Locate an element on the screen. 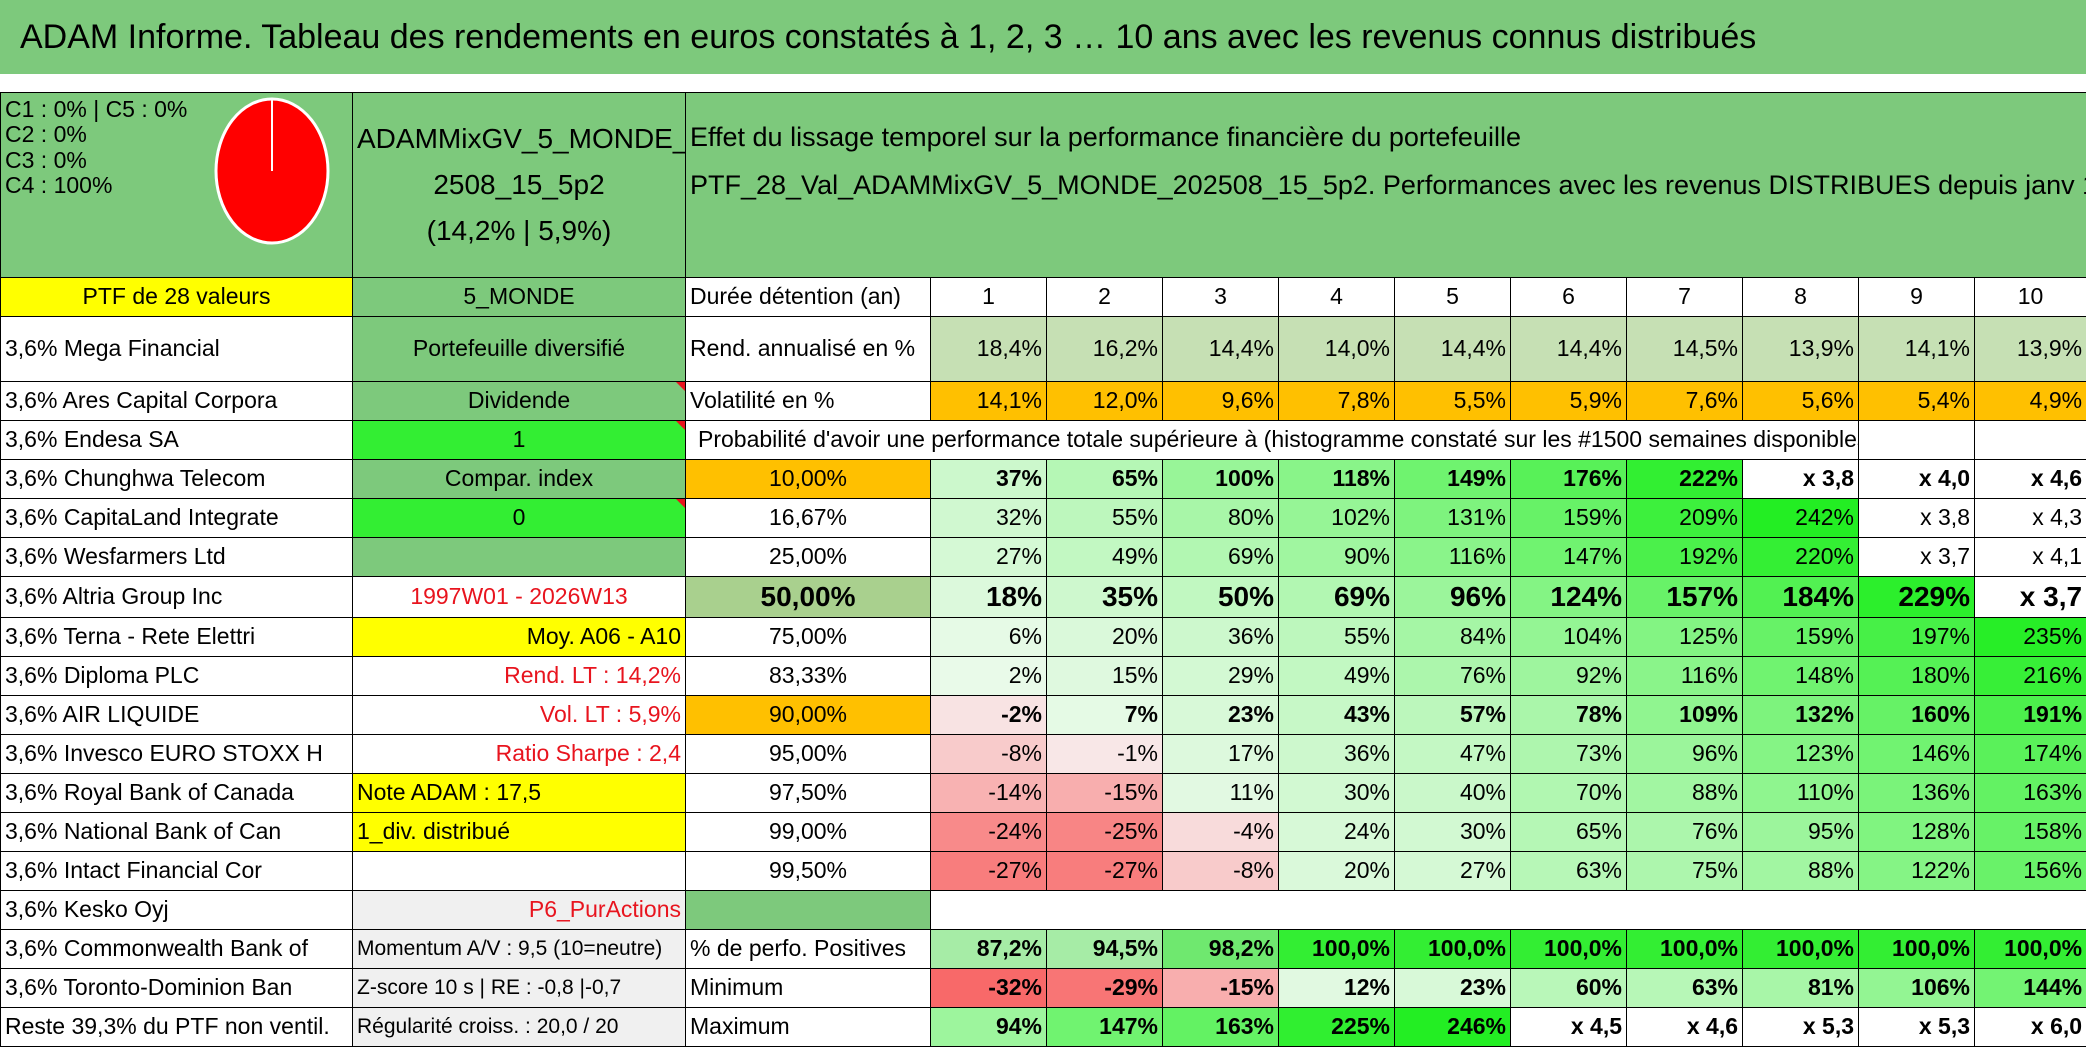  minimum-cell: -29% is located at coordinates (1105, 988).